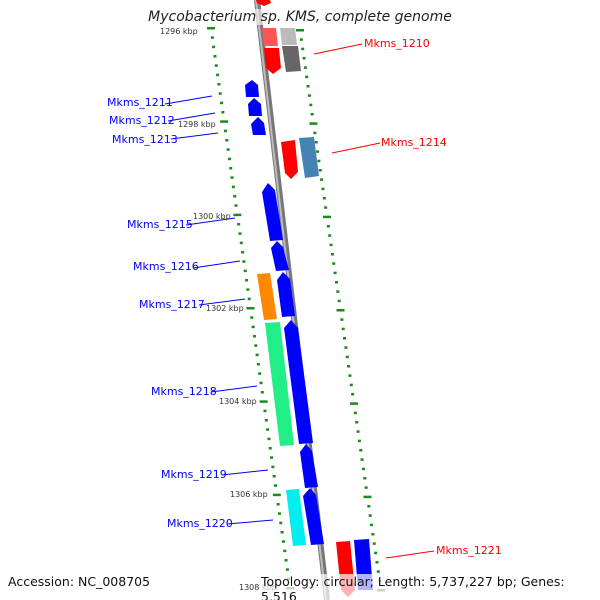 Image resolution: width=600 pixels, height=600 pixels. What do you see at coordinates (300, 17) in the screenshot?
I see `page-title: Mycobacterium sp. KMS, complete genome` at bounding box center [300, 17].